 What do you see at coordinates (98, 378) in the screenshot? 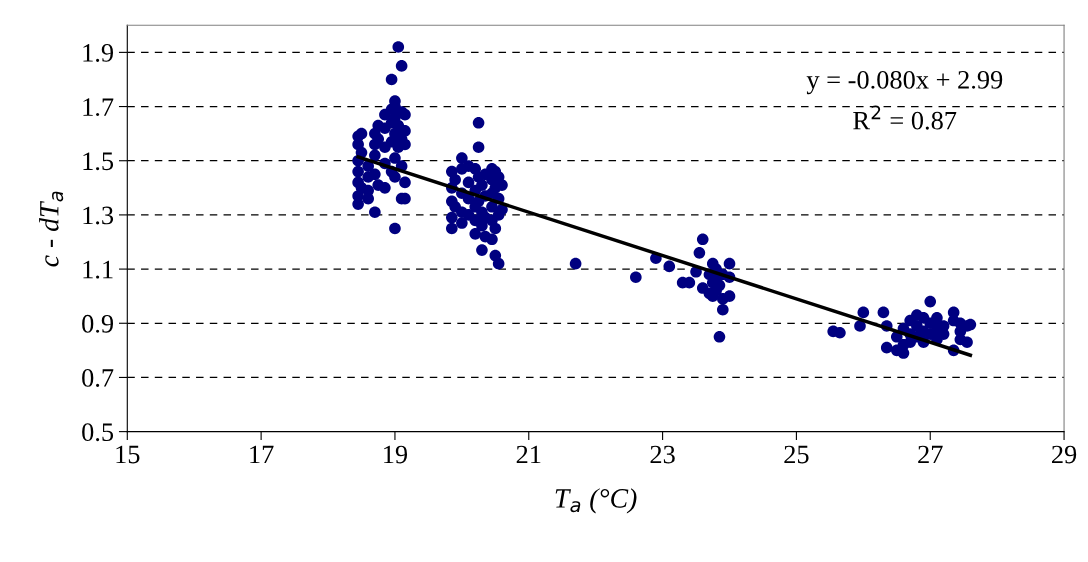
I see `y-tick-label: 0.7` at bounding box center [98, 378].